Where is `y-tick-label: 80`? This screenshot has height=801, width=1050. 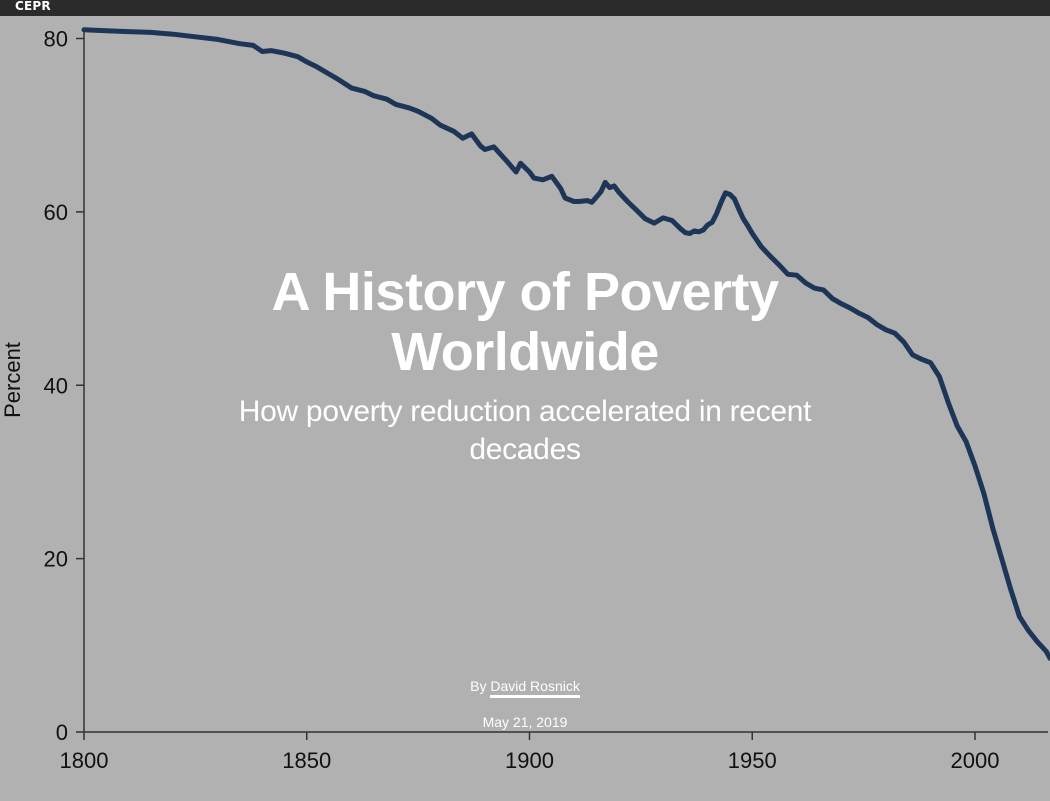 y-tick-label: 80 is located at coordinates (56, 39).